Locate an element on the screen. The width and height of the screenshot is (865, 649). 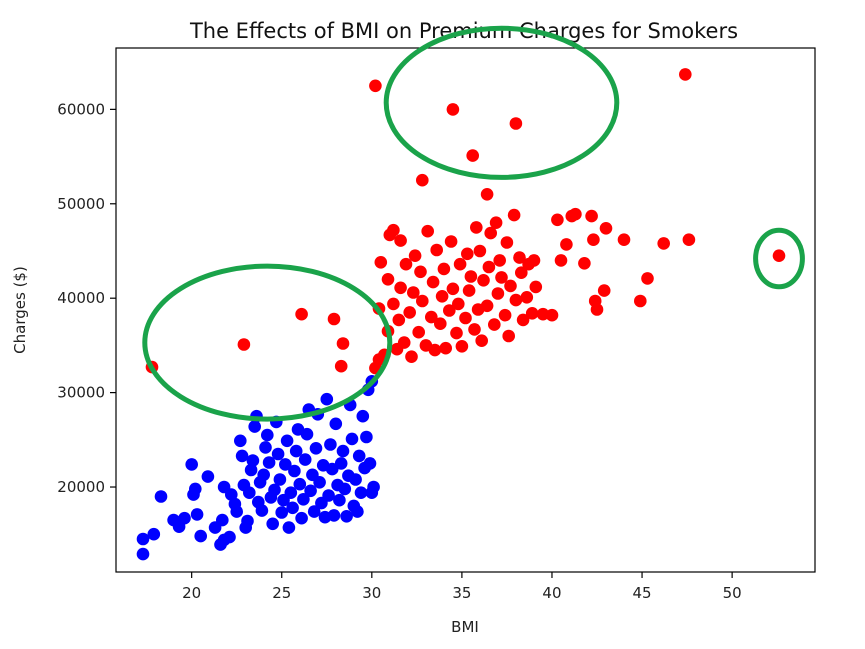
y-axis: 20000 30000 40000 50000 60000 is located at coordinates (86, 298).